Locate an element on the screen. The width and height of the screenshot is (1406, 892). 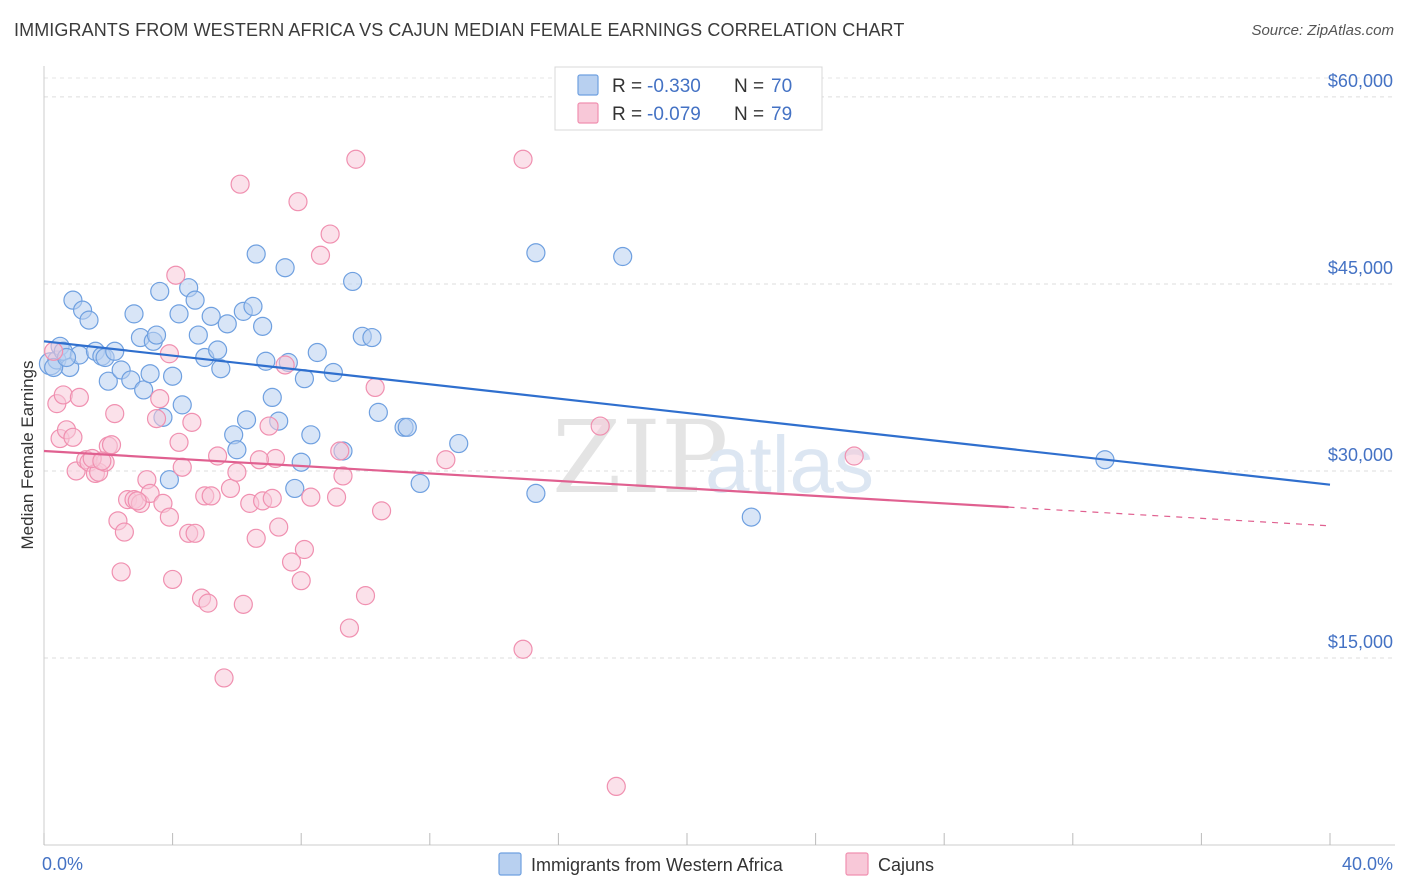
watermark-zip: ZIP is located at coordinates (640, 457).